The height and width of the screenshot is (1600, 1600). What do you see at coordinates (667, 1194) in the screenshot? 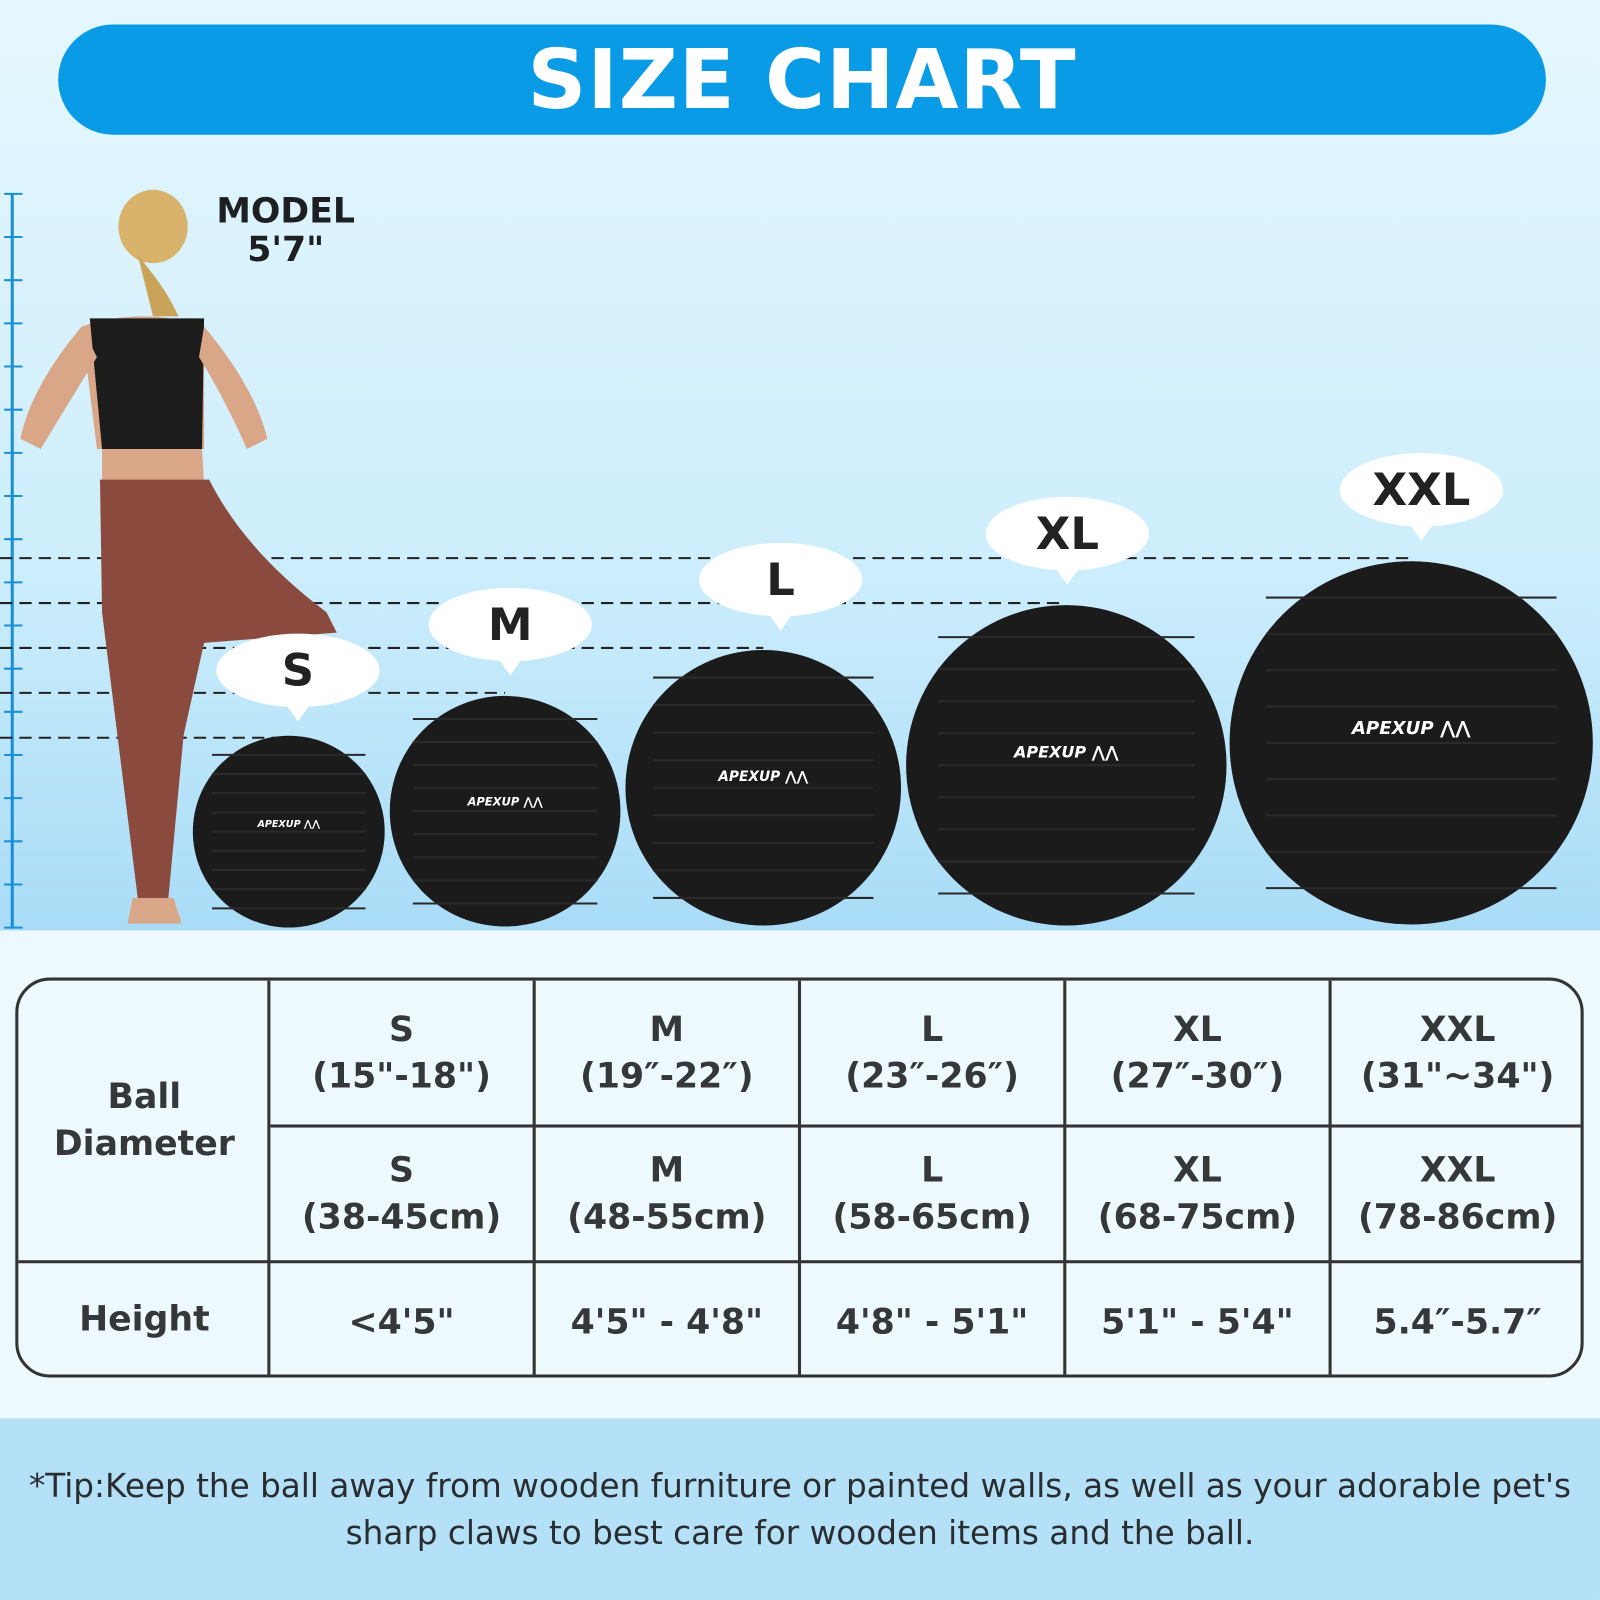
I see `diameter-cm-cell: M (48-55cm)` at bounding box center [667, 1194].